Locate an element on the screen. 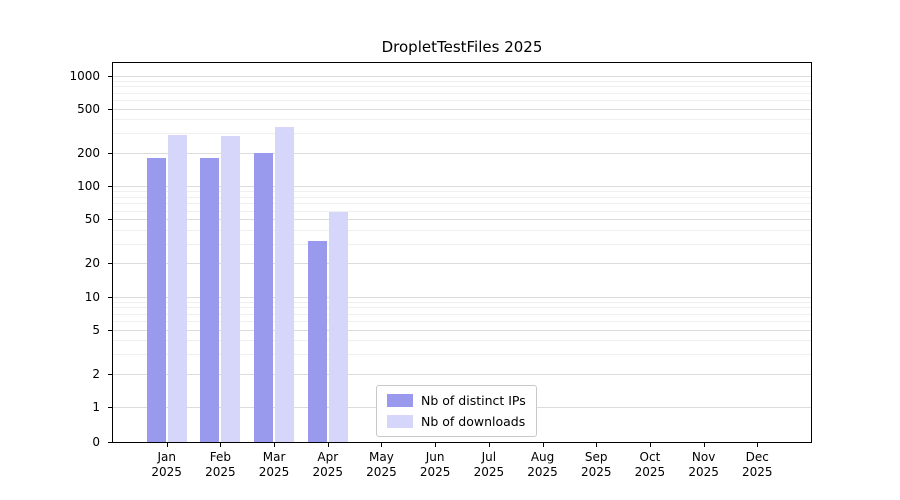  bar-distinct-ips-apr is located at coordinates (317, 341).